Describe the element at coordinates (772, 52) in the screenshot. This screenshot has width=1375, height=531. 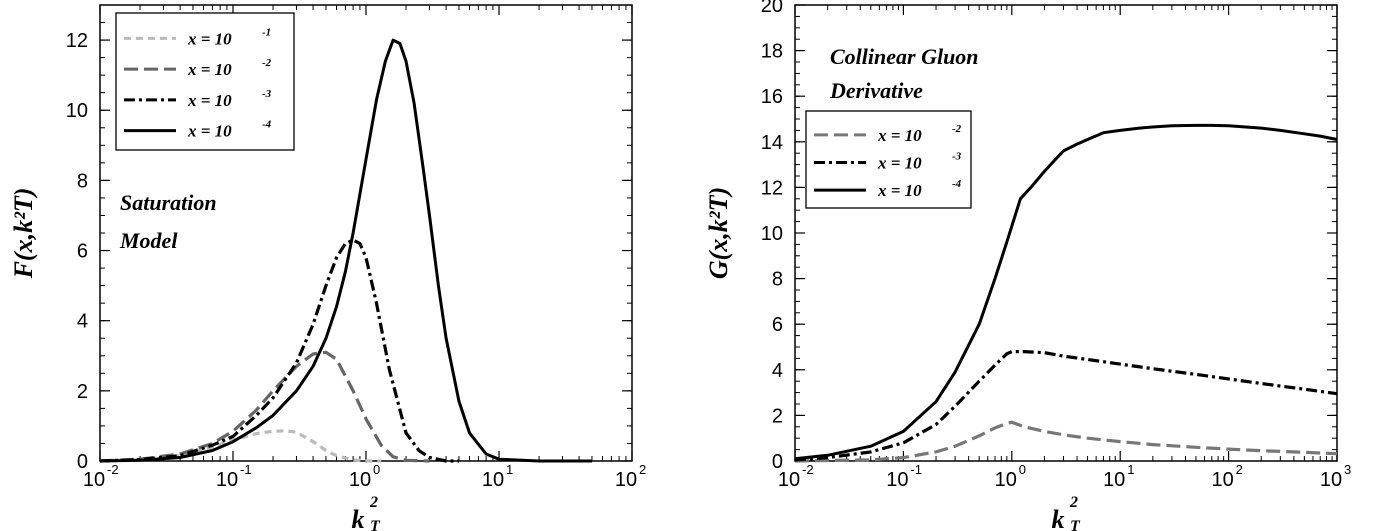
I see `y-tick-label: 18` at that location.